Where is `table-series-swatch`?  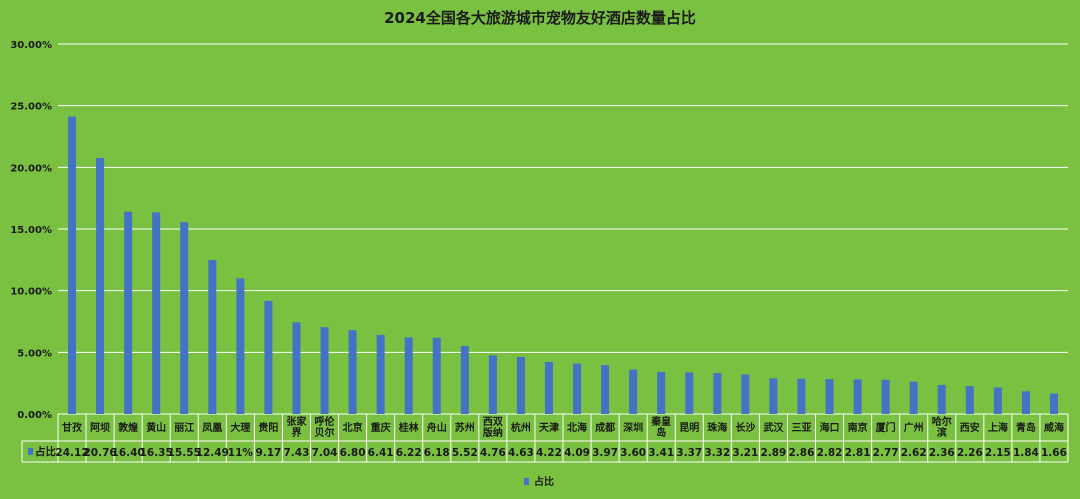 table-series-swatch is located at coordinates (30, 451).